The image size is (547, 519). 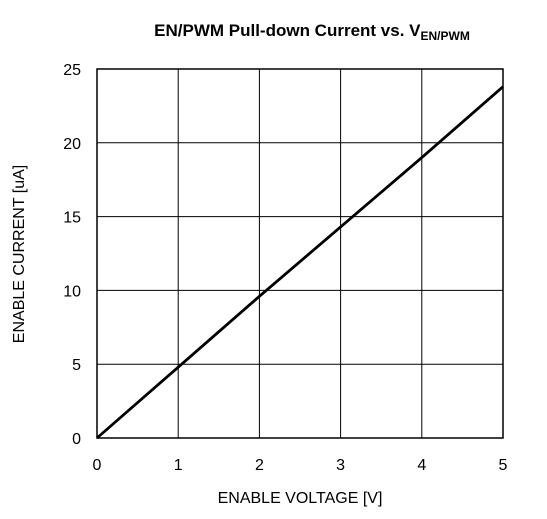 What do you see at coordinates (503, 465) in the screenshot?
I see `x-tick-label: 5` at bounding box center [503, 465].